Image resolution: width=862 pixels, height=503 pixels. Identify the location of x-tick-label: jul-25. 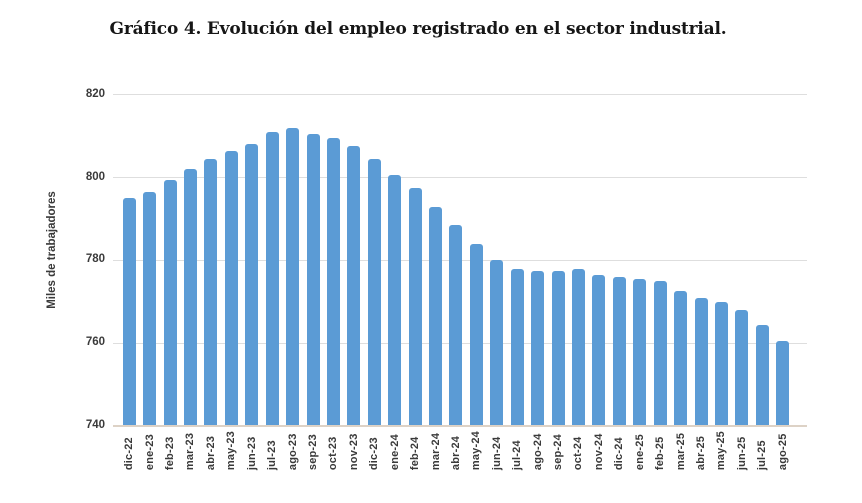
(762, 455).